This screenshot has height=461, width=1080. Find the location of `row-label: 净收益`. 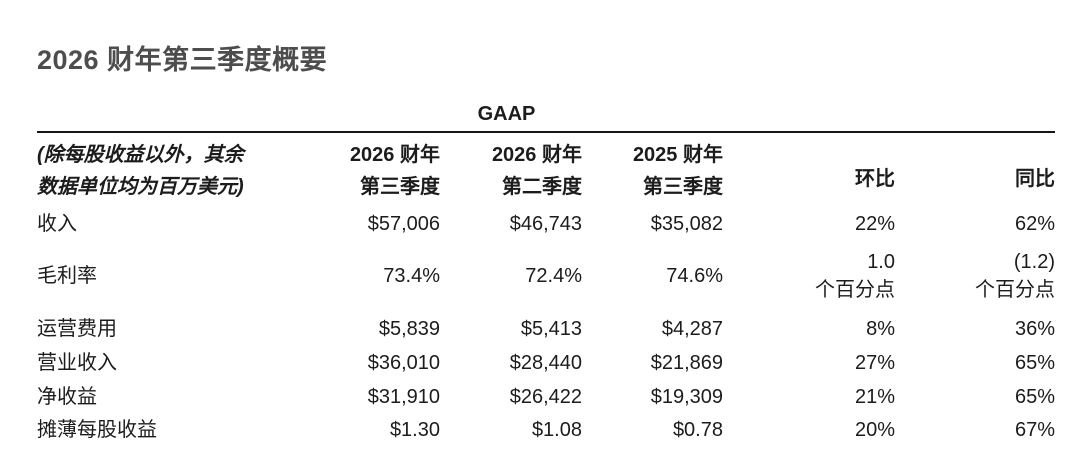

row-label: 净收益 is located at coordinates (67, 396).